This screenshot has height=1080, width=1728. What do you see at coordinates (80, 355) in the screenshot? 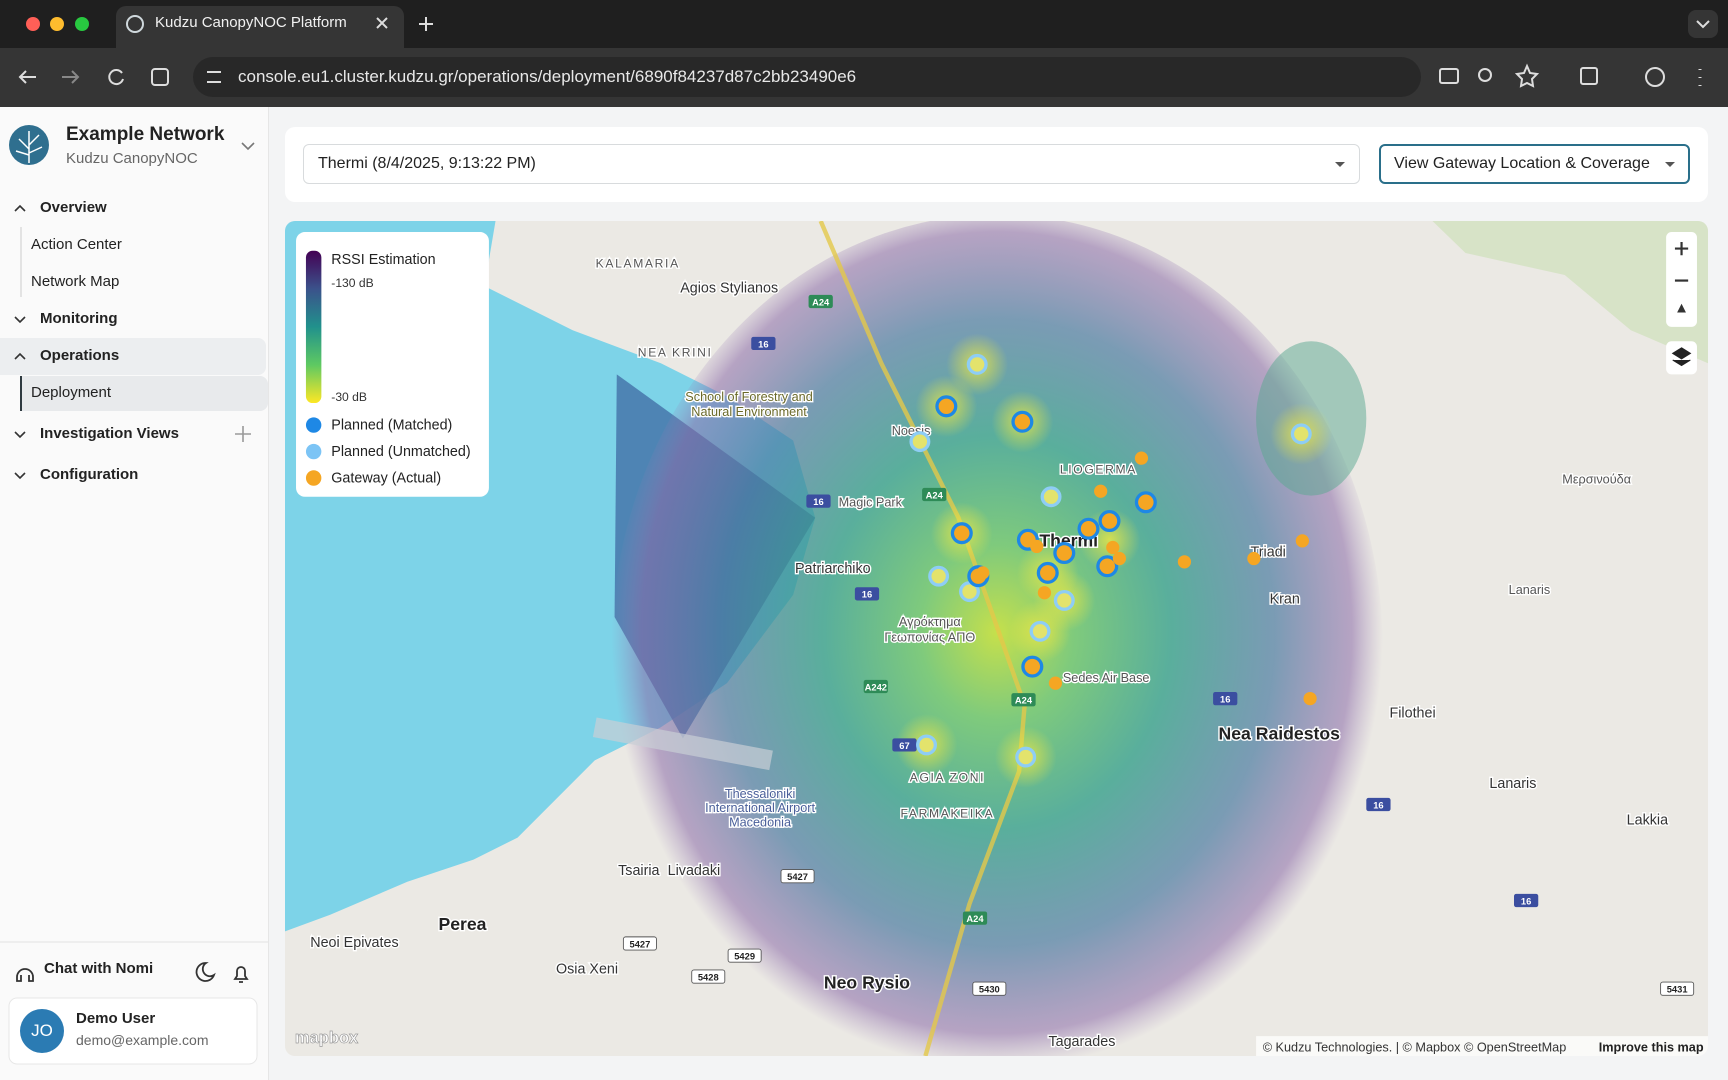
I see `nav-operations: Operations` at bounding box center [80, 355].